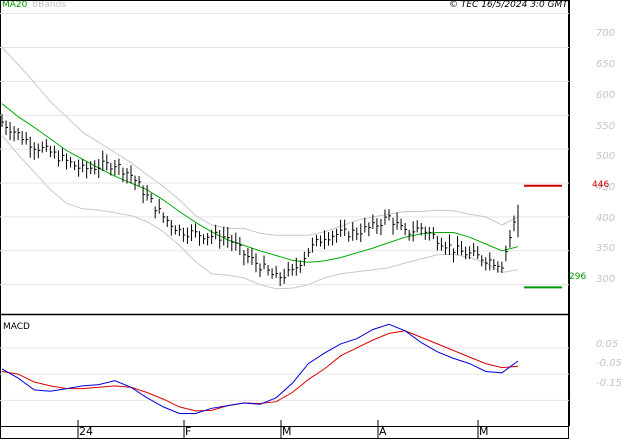 The width and height of the screenshot is (627, 440). What do you see at coordinates (606, 95) in the screenshot?
I see `y-tick-label: 600` at bounding box center [606, 95].